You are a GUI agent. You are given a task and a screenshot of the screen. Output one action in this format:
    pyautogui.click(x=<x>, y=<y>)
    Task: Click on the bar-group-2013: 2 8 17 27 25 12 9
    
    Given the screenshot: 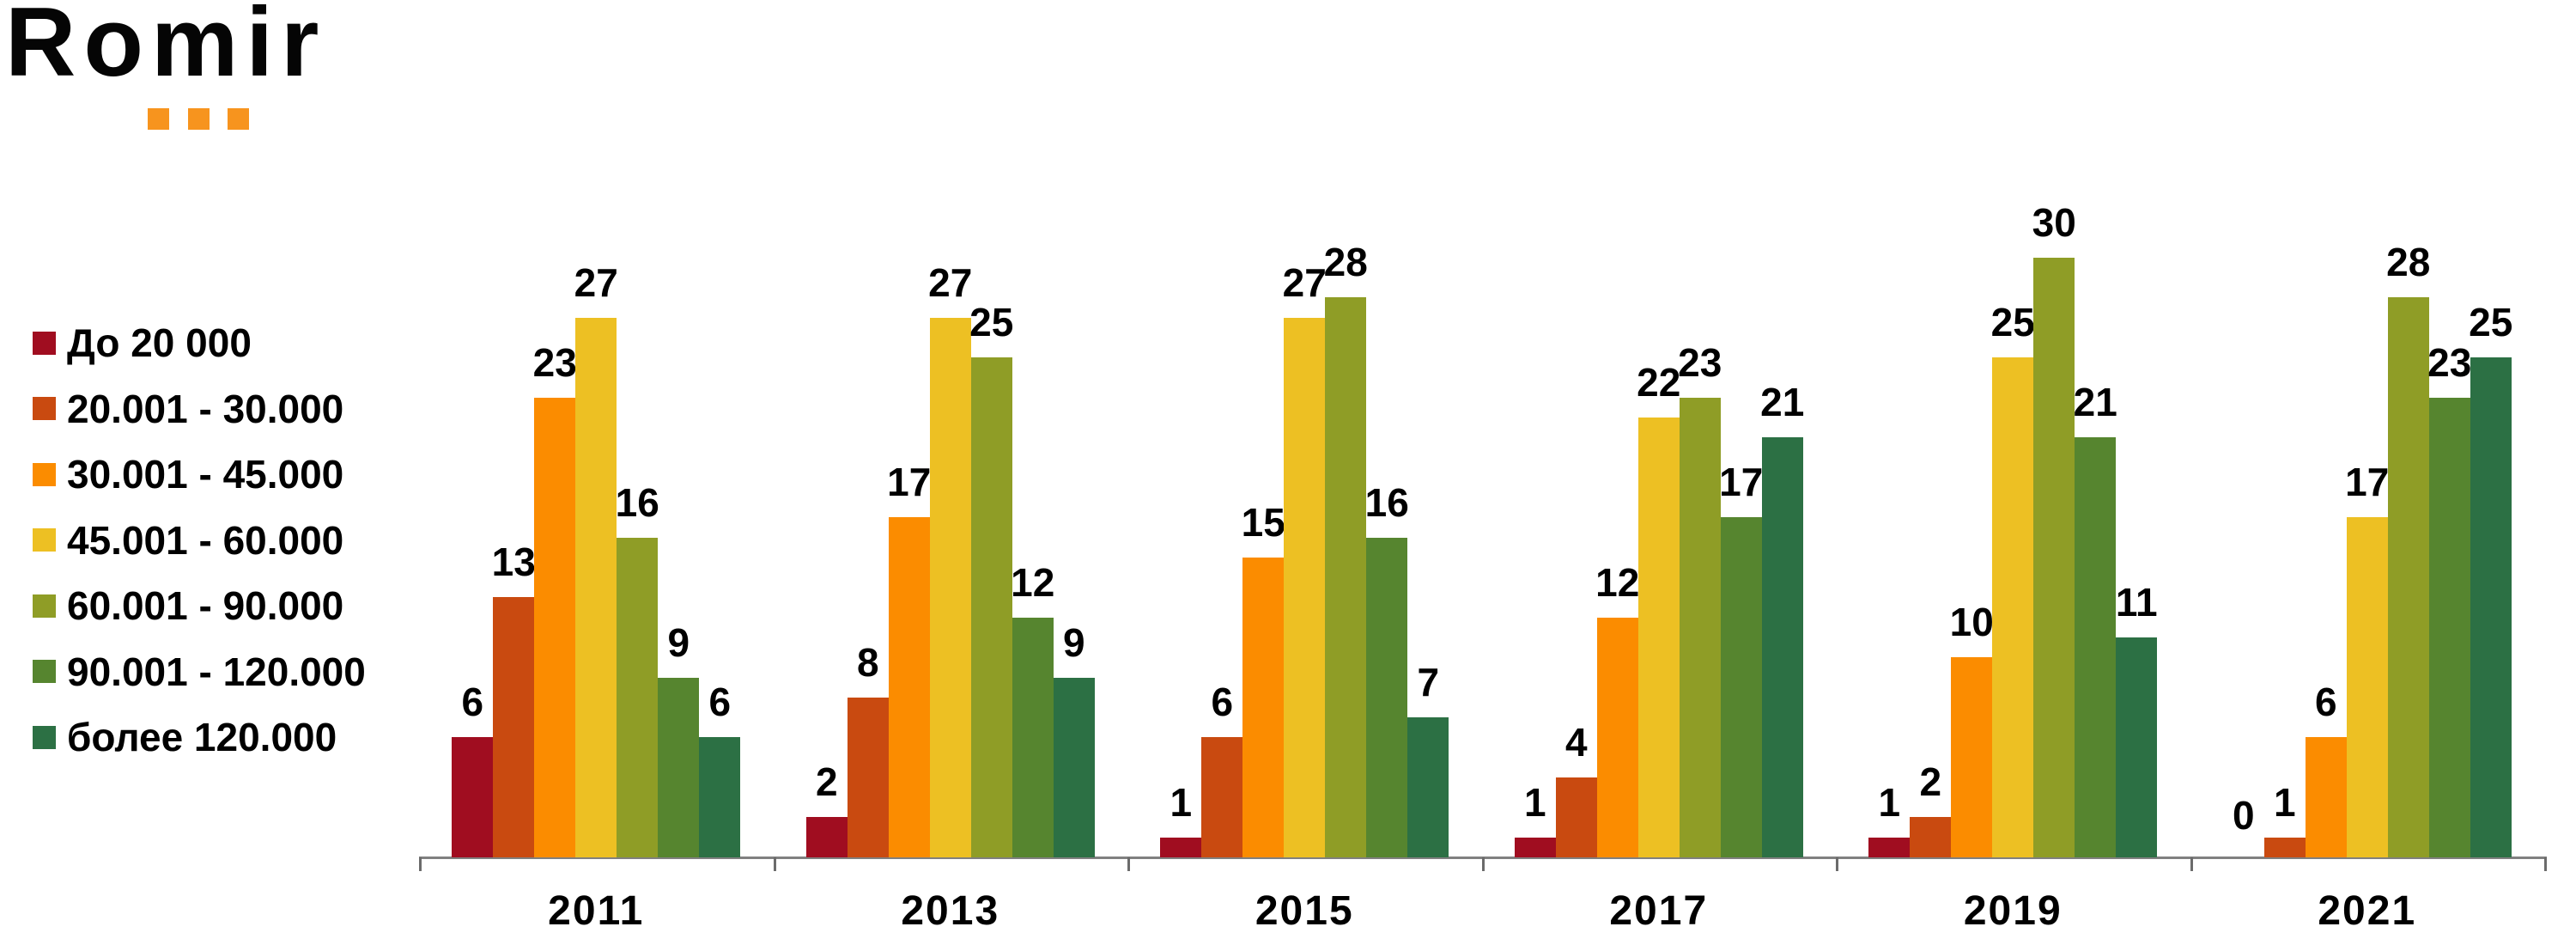 What is the action you would take?
    pyautogui.click(x=951, y=428)
    